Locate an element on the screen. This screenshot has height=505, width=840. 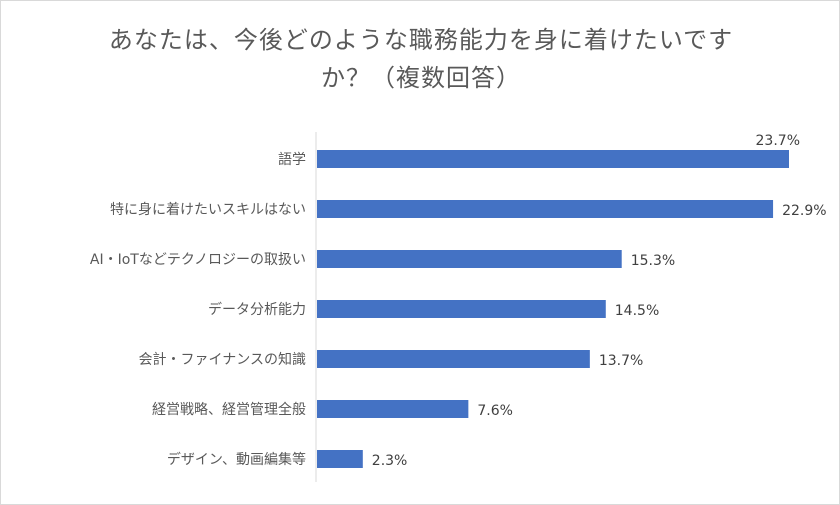
category-label-5: 会計・ファイナンスの知識 is located at coordinates (222, 359).